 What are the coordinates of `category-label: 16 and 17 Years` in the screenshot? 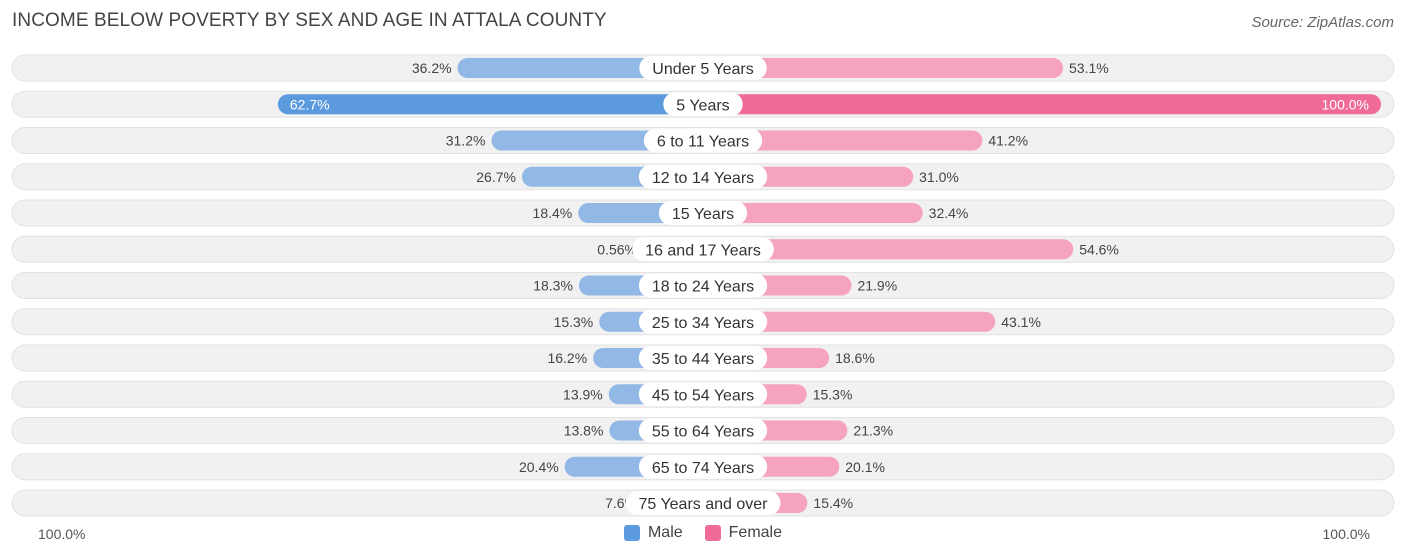 It's located at (703, 250).